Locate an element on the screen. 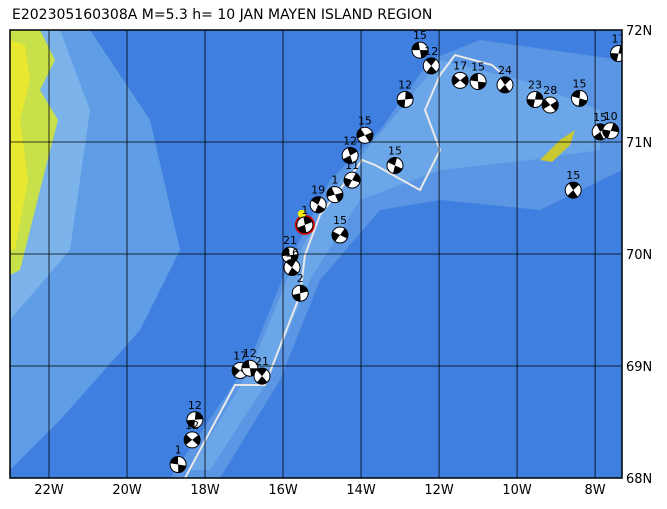 This screenshot has height=509, width=667. x-tick-label: 18W is located at coordinates (205, 490).